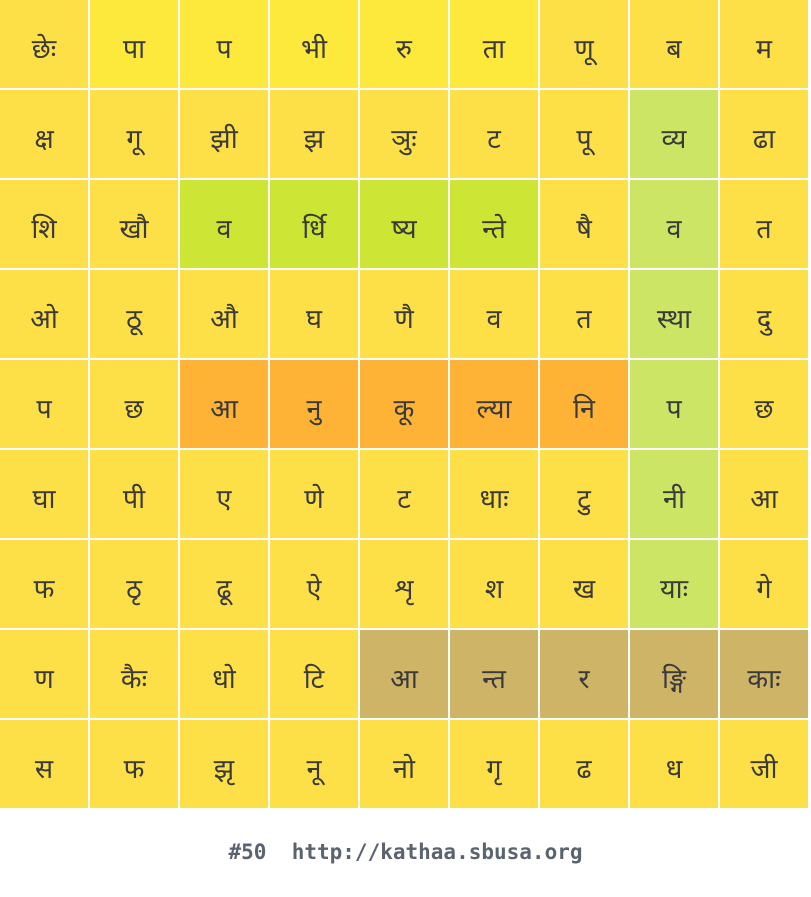  Describe the element at coordinates (674, 314) in the screenshot. I see `grid-cell-r4-c8: स्था` at that location.